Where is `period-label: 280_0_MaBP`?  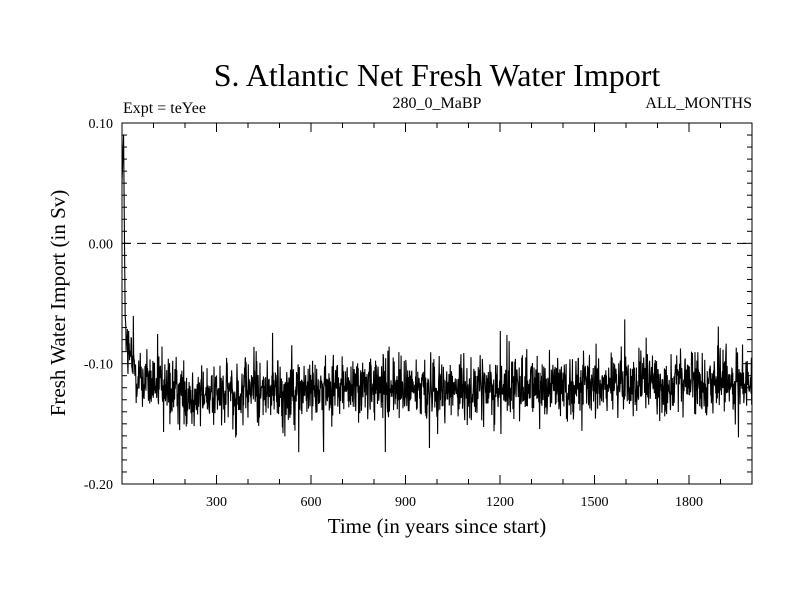
period-label: 280_0_MaBP is located at coordinates (437, 103).